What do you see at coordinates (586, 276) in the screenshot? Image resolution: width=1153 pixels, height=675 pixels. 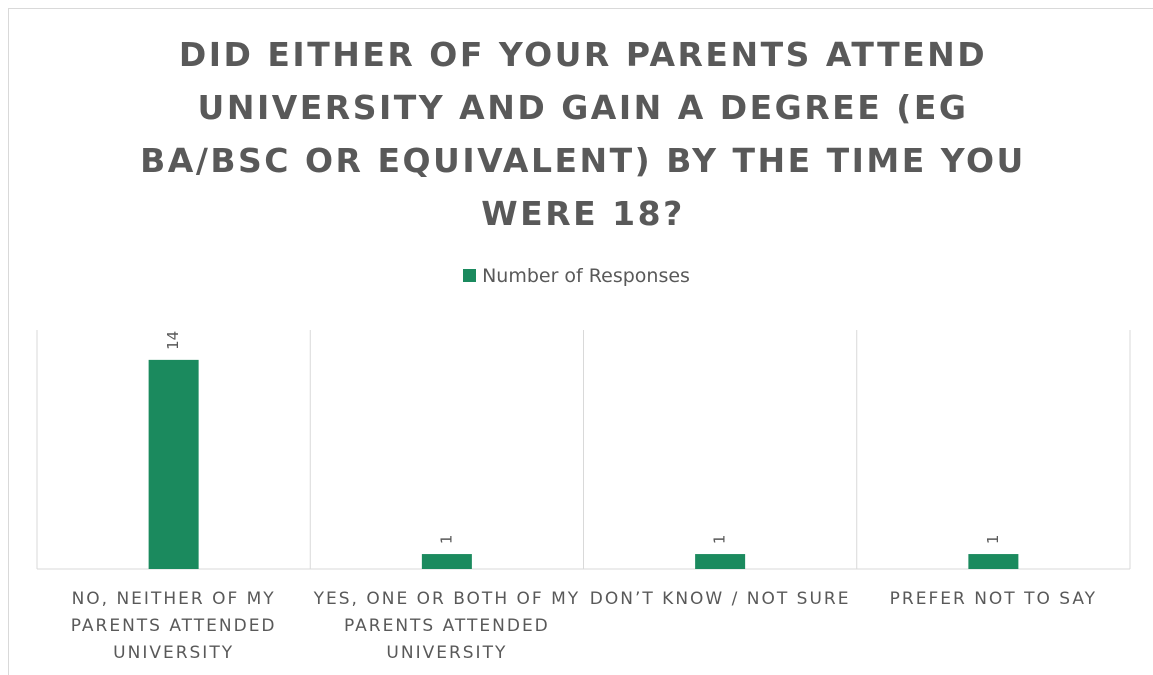 I see `legend-label: Number of Responses` at bounding box center [586, 276].